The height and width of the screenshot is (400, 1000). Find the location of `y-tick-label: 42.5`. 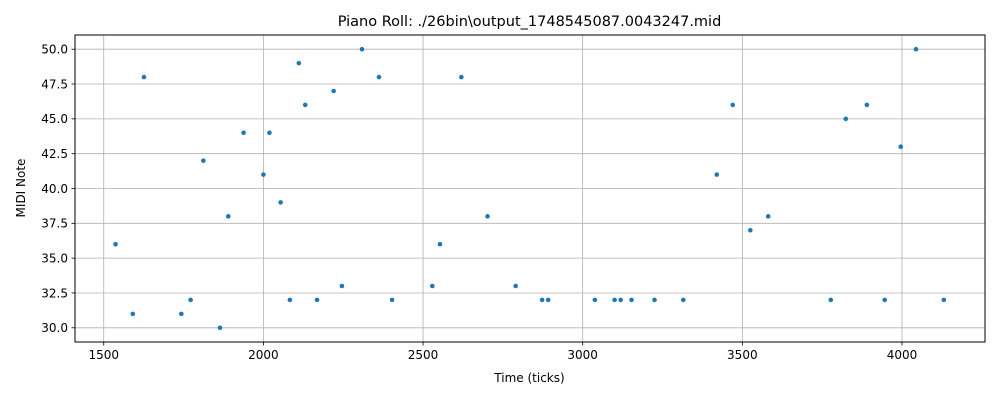

y-tick-label: 42.5 is located at coordinates (54, 154).